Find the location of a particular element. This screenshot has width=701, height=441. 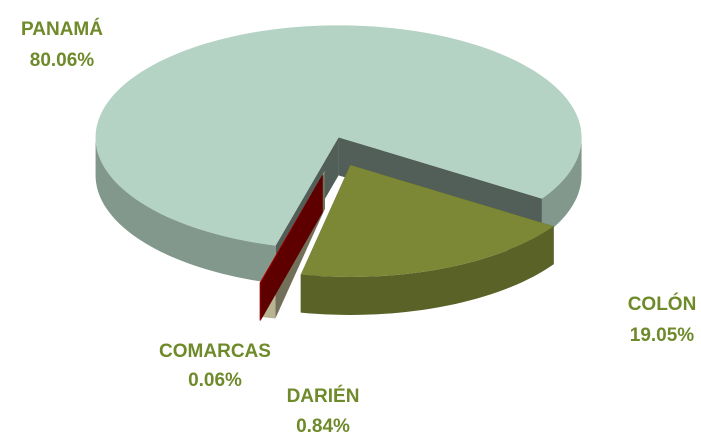

slice-label: PANAMÁ is located at coordinates (62, 29).